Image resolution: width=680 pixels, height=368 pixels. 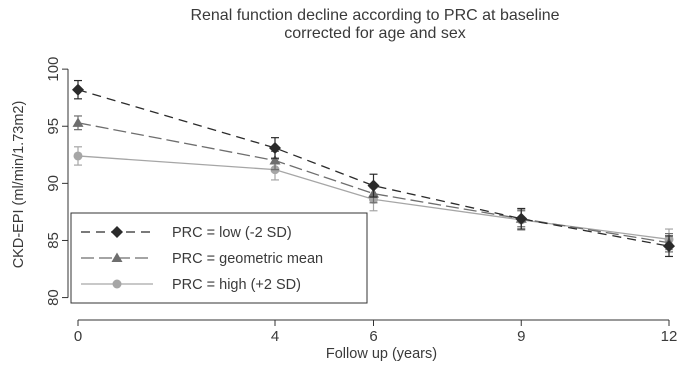 What do you see at coordinates (375, 33) in the screenshot?
I see `chart-title-line-2: corrected for age and sex` at bounding box center [375, 33].